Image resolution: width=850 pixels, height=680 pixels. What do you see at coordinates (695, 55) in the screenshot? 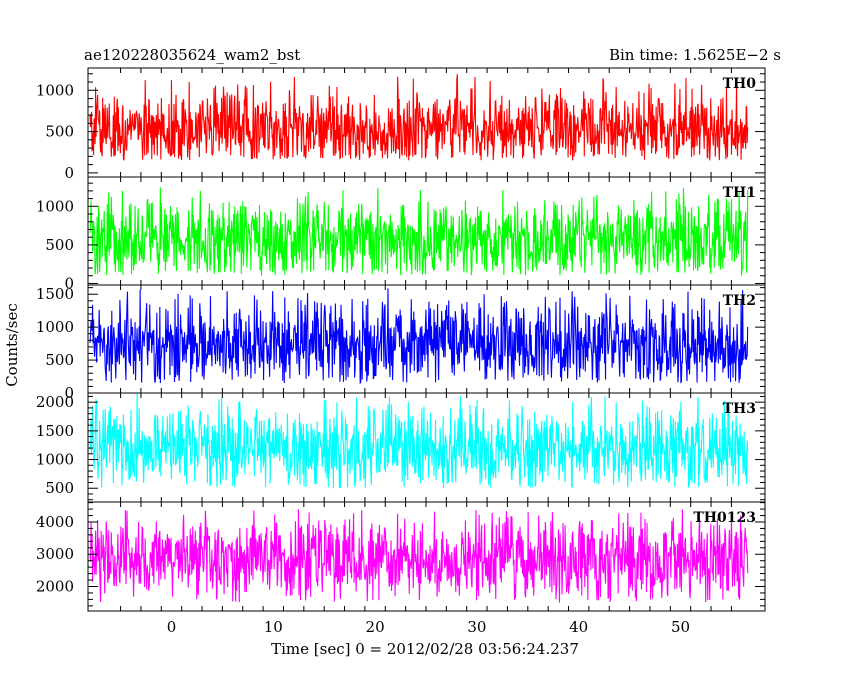
I see `bin-time-label: Bin time: 1.5625E−2 s` at bounding box center [695, 55].